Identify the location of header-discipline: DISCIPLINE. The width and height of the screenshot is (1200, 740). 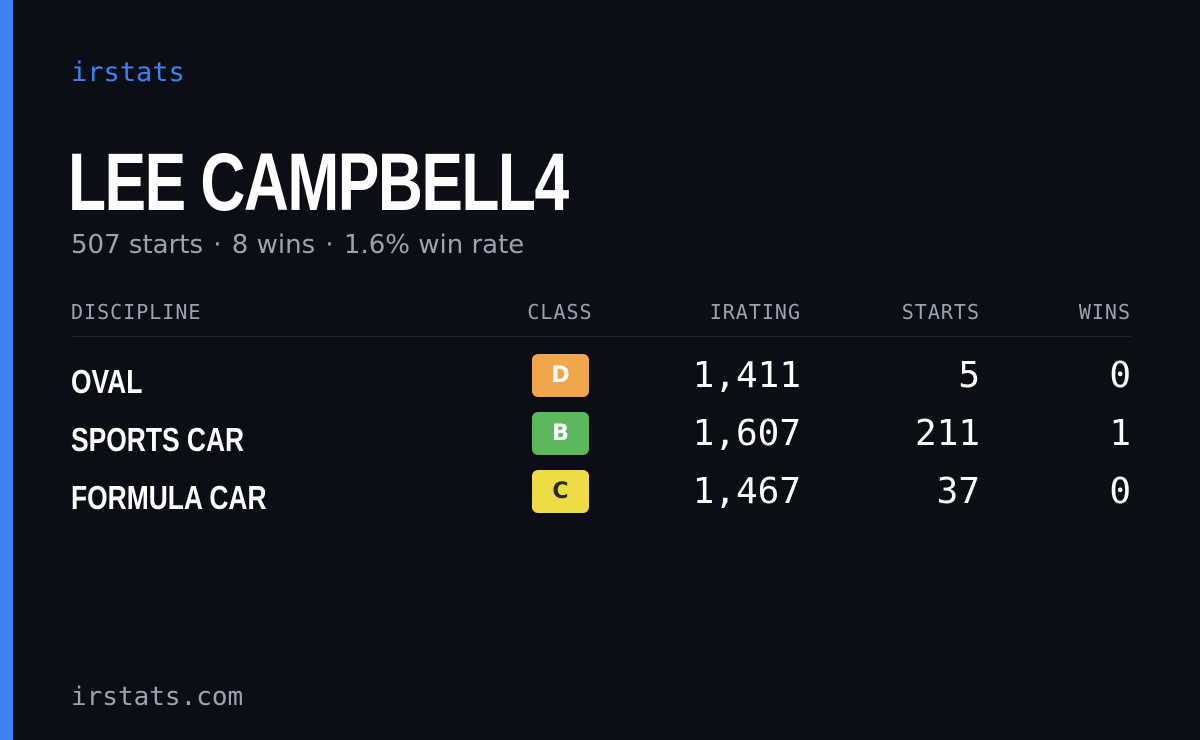
(136, 312).